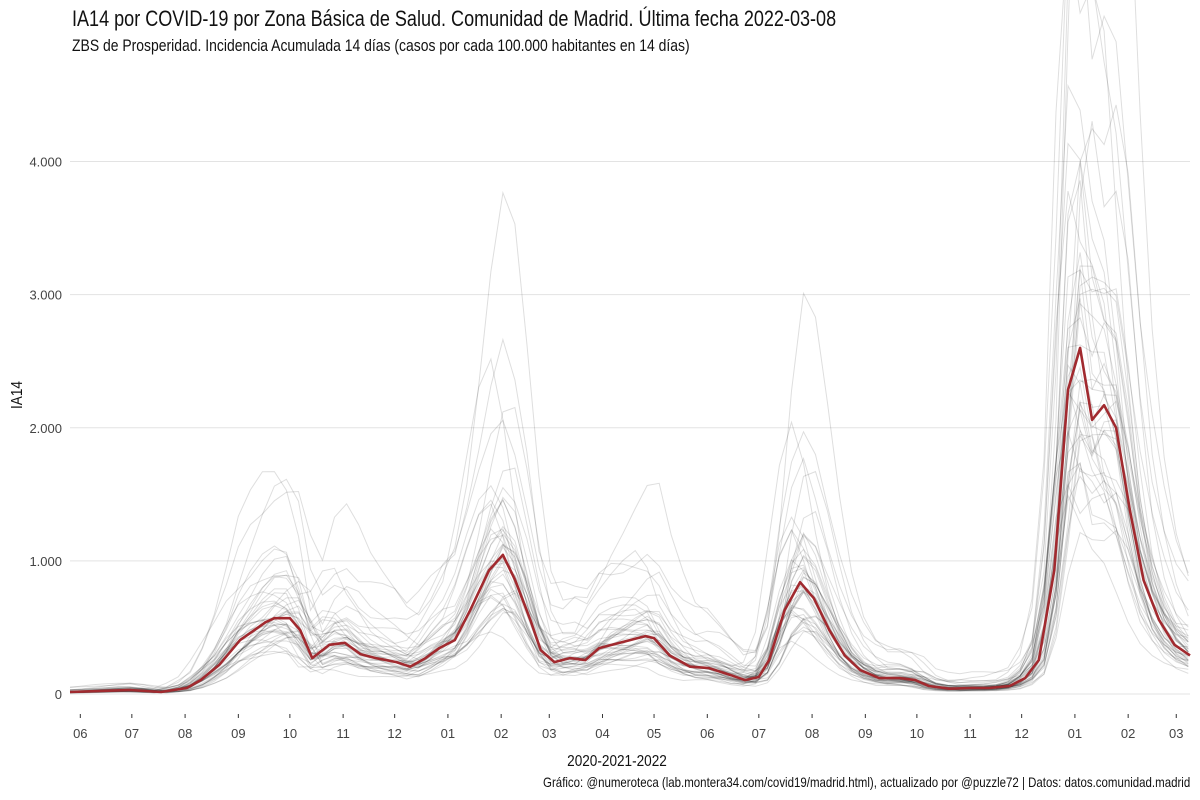 The height and width of the screenshot is (800, 1200). Describe the element at coordinates (45, 295) in the screenshot. I see `y-tick-label: 3.000` at that location.